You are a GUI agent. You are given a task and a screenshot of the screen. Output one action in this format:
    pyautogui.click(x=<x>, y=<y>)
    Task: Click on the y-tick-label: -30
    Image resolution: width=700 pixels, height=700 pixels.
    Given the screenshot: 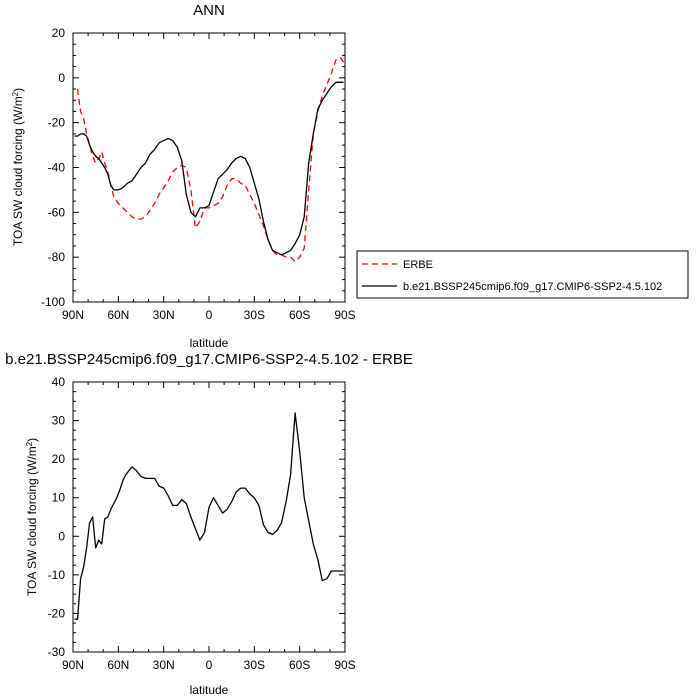 What is the action you would take?
    pyautogui.click(x=57, y=652)
    